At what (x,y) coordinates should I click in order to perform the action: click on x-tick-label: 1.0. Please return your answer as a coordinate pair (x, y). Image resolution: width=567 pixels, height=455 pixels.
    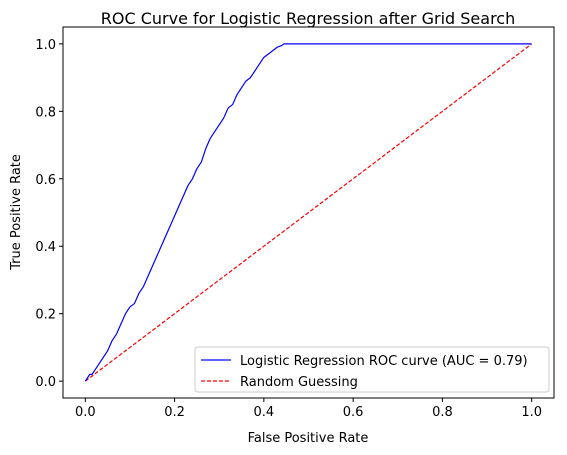
    Looking at the image, I should click on (531, 412).